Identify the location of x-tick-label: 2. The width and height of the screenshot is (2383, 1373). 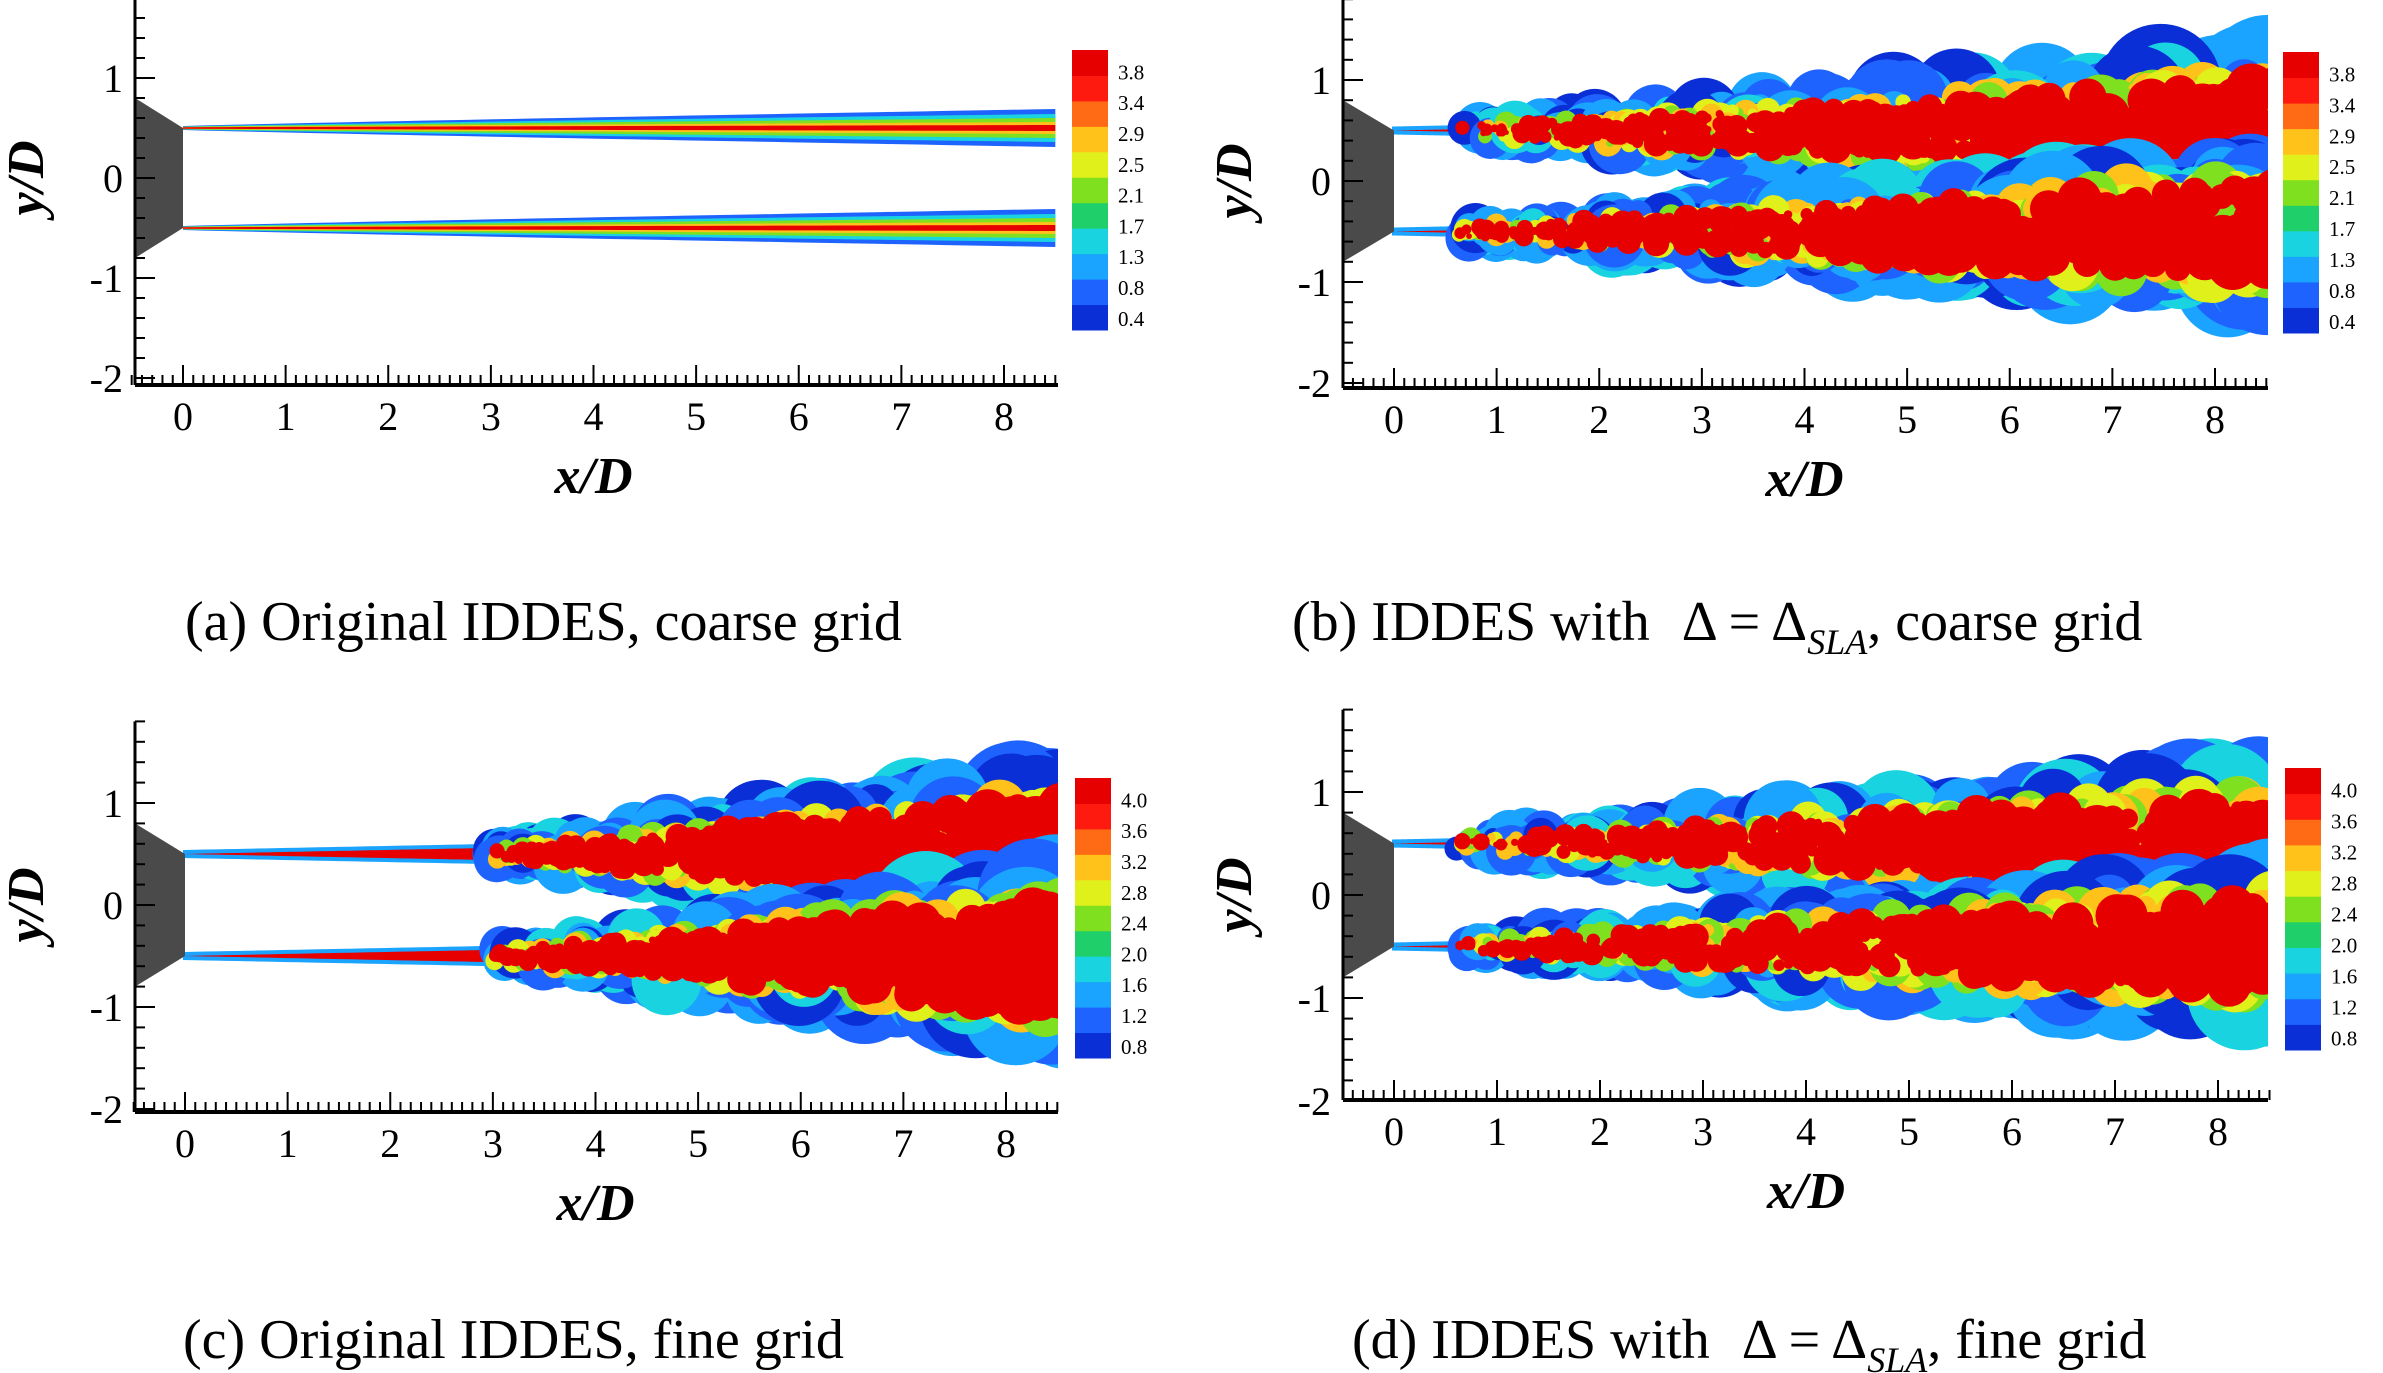
(1599, 419).